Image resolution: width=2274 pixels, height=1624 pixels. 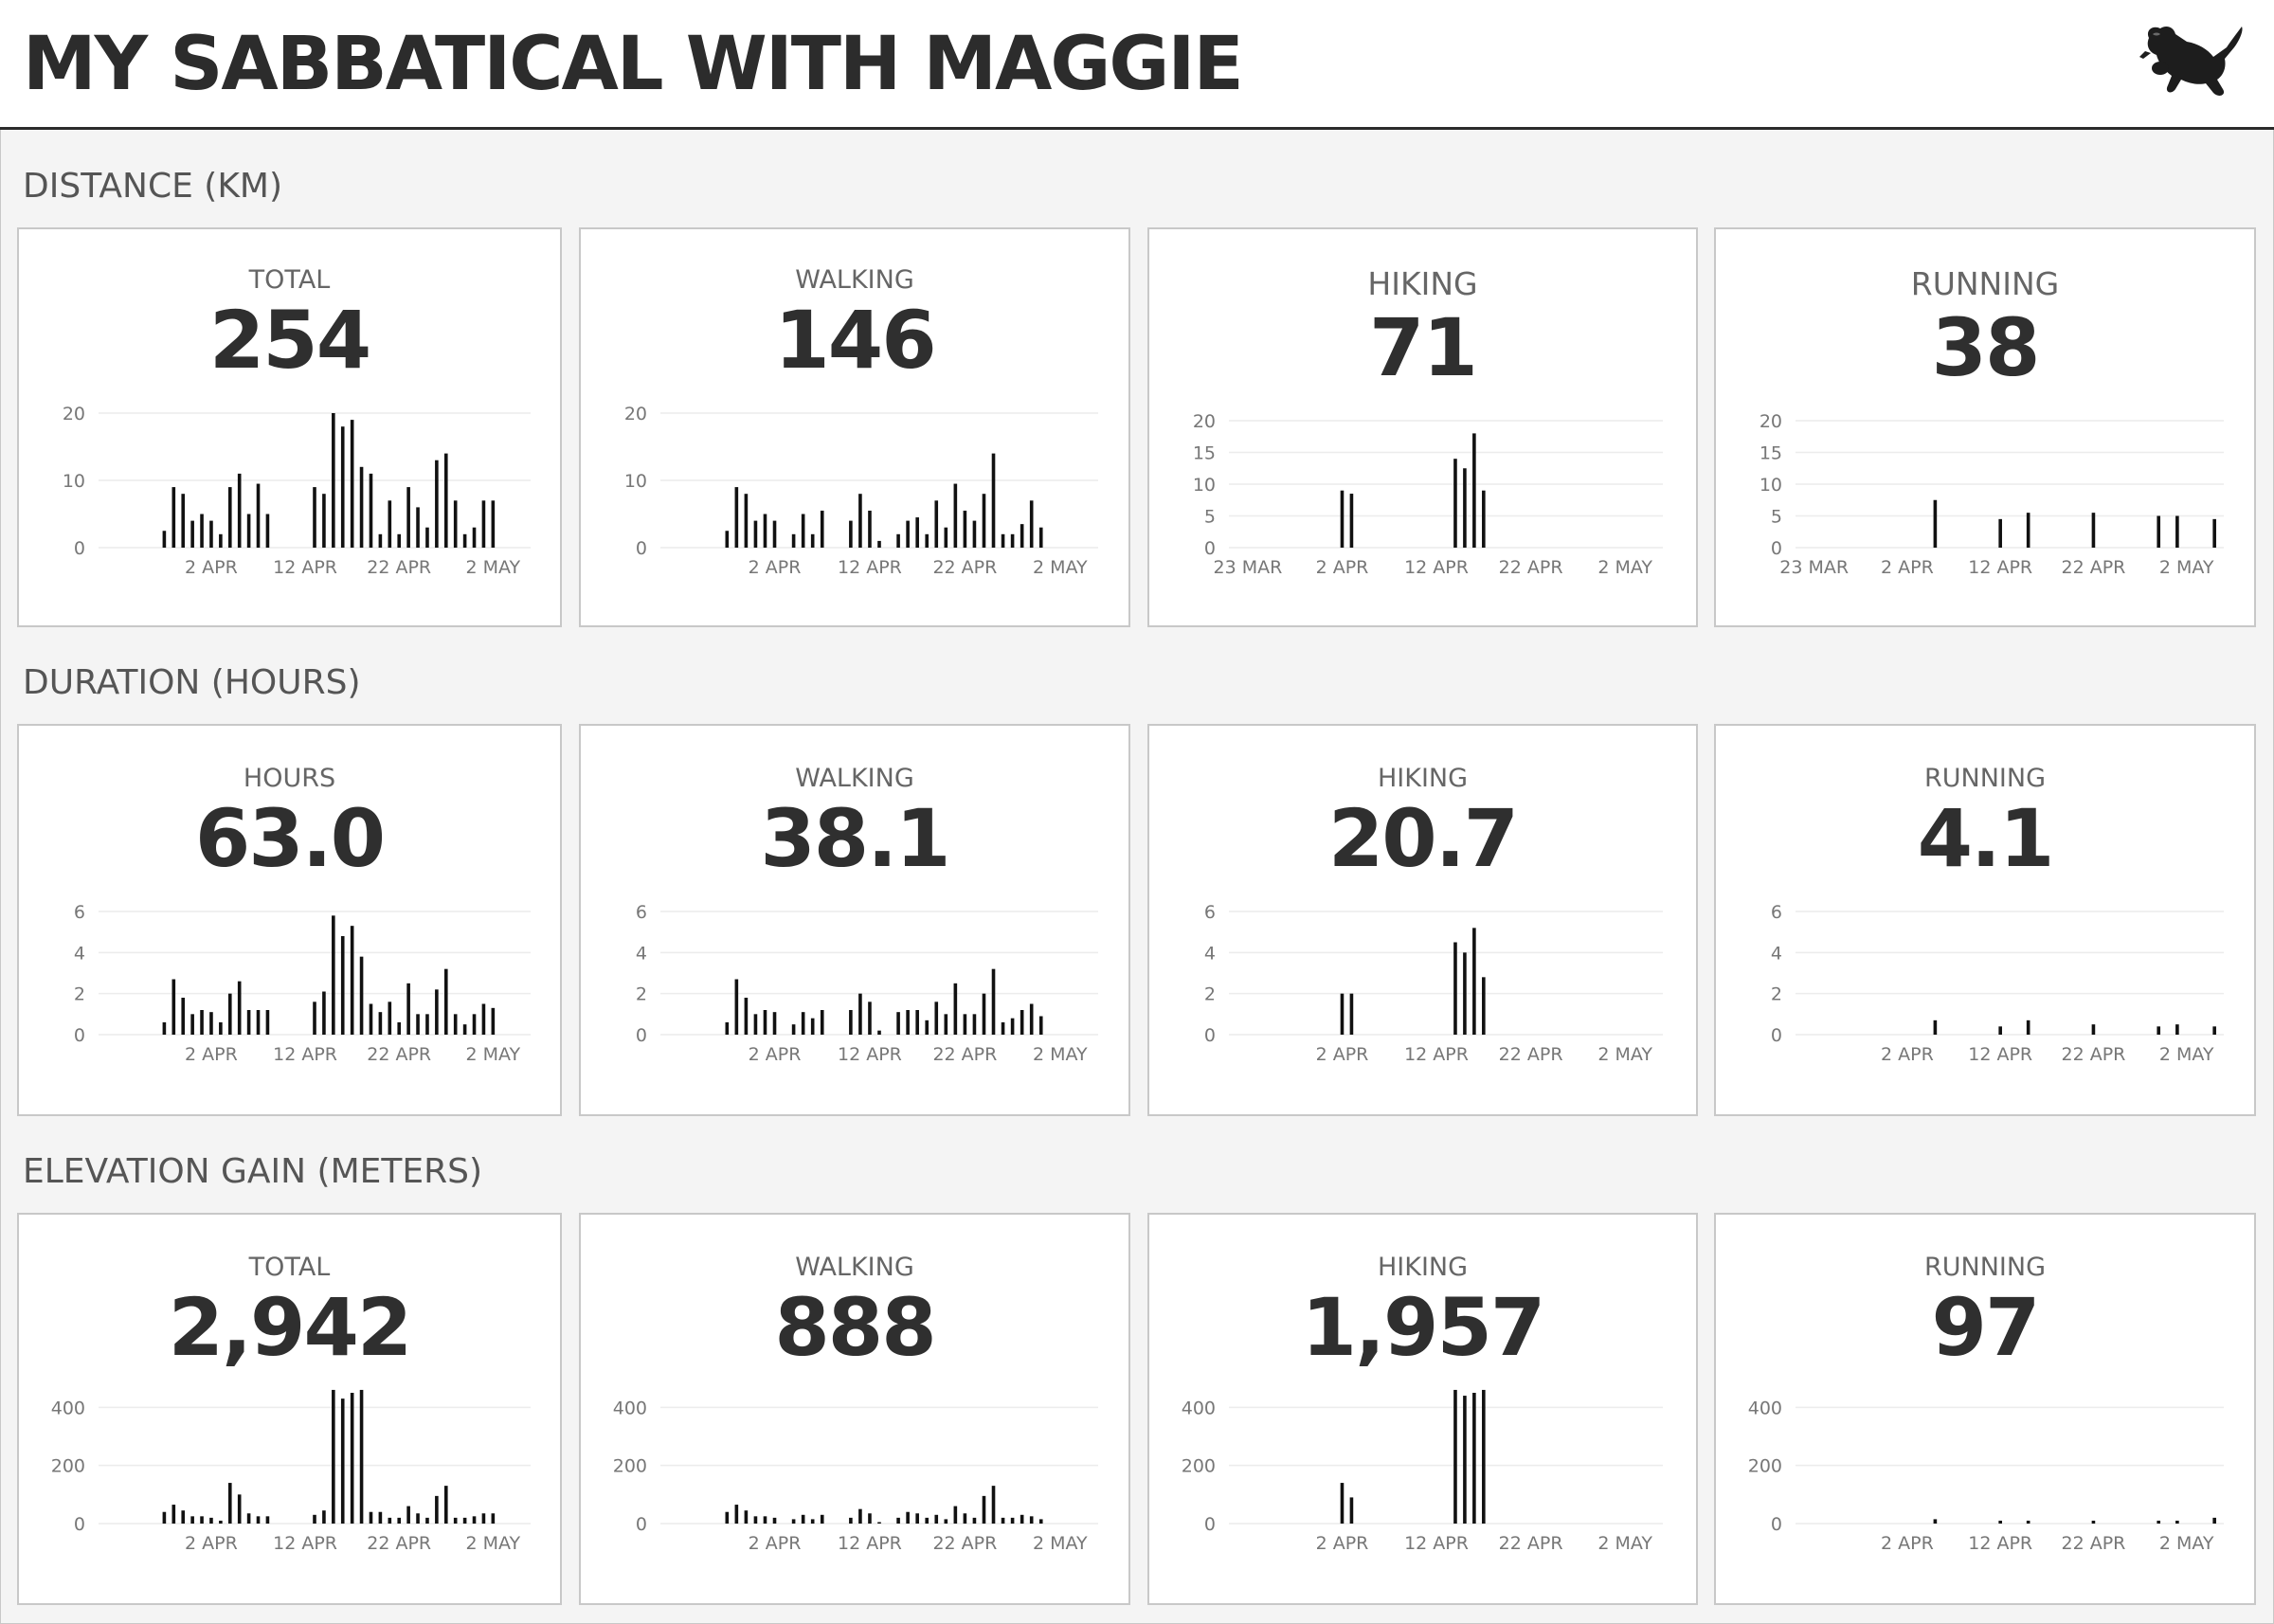 What do you see at coordinates (1137, 65) in the screenshot?
I see `app-header: MY SABBATICAL WITH MAGGIE` at bounding box center [1137, 65].